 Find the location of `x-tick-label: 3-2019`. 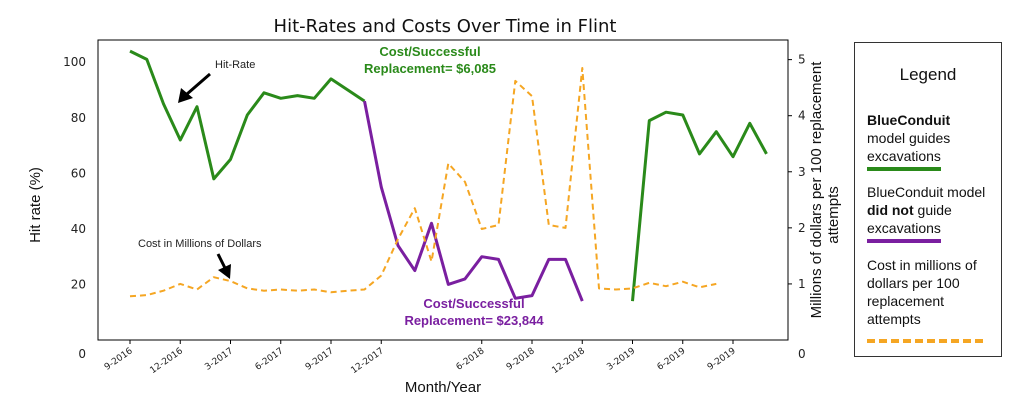

x-tick-label: 3-2019 is located at coordinates (621, 359).